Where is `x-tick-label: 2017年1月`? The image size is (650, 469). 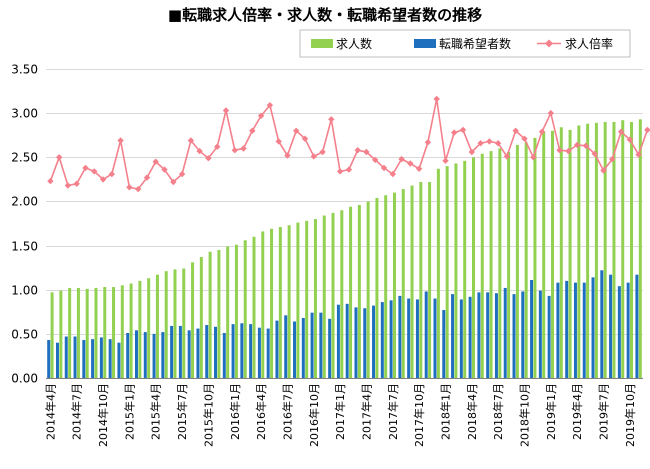
x-tick-label: 2017年1月 is located at coordinates (340, 411).